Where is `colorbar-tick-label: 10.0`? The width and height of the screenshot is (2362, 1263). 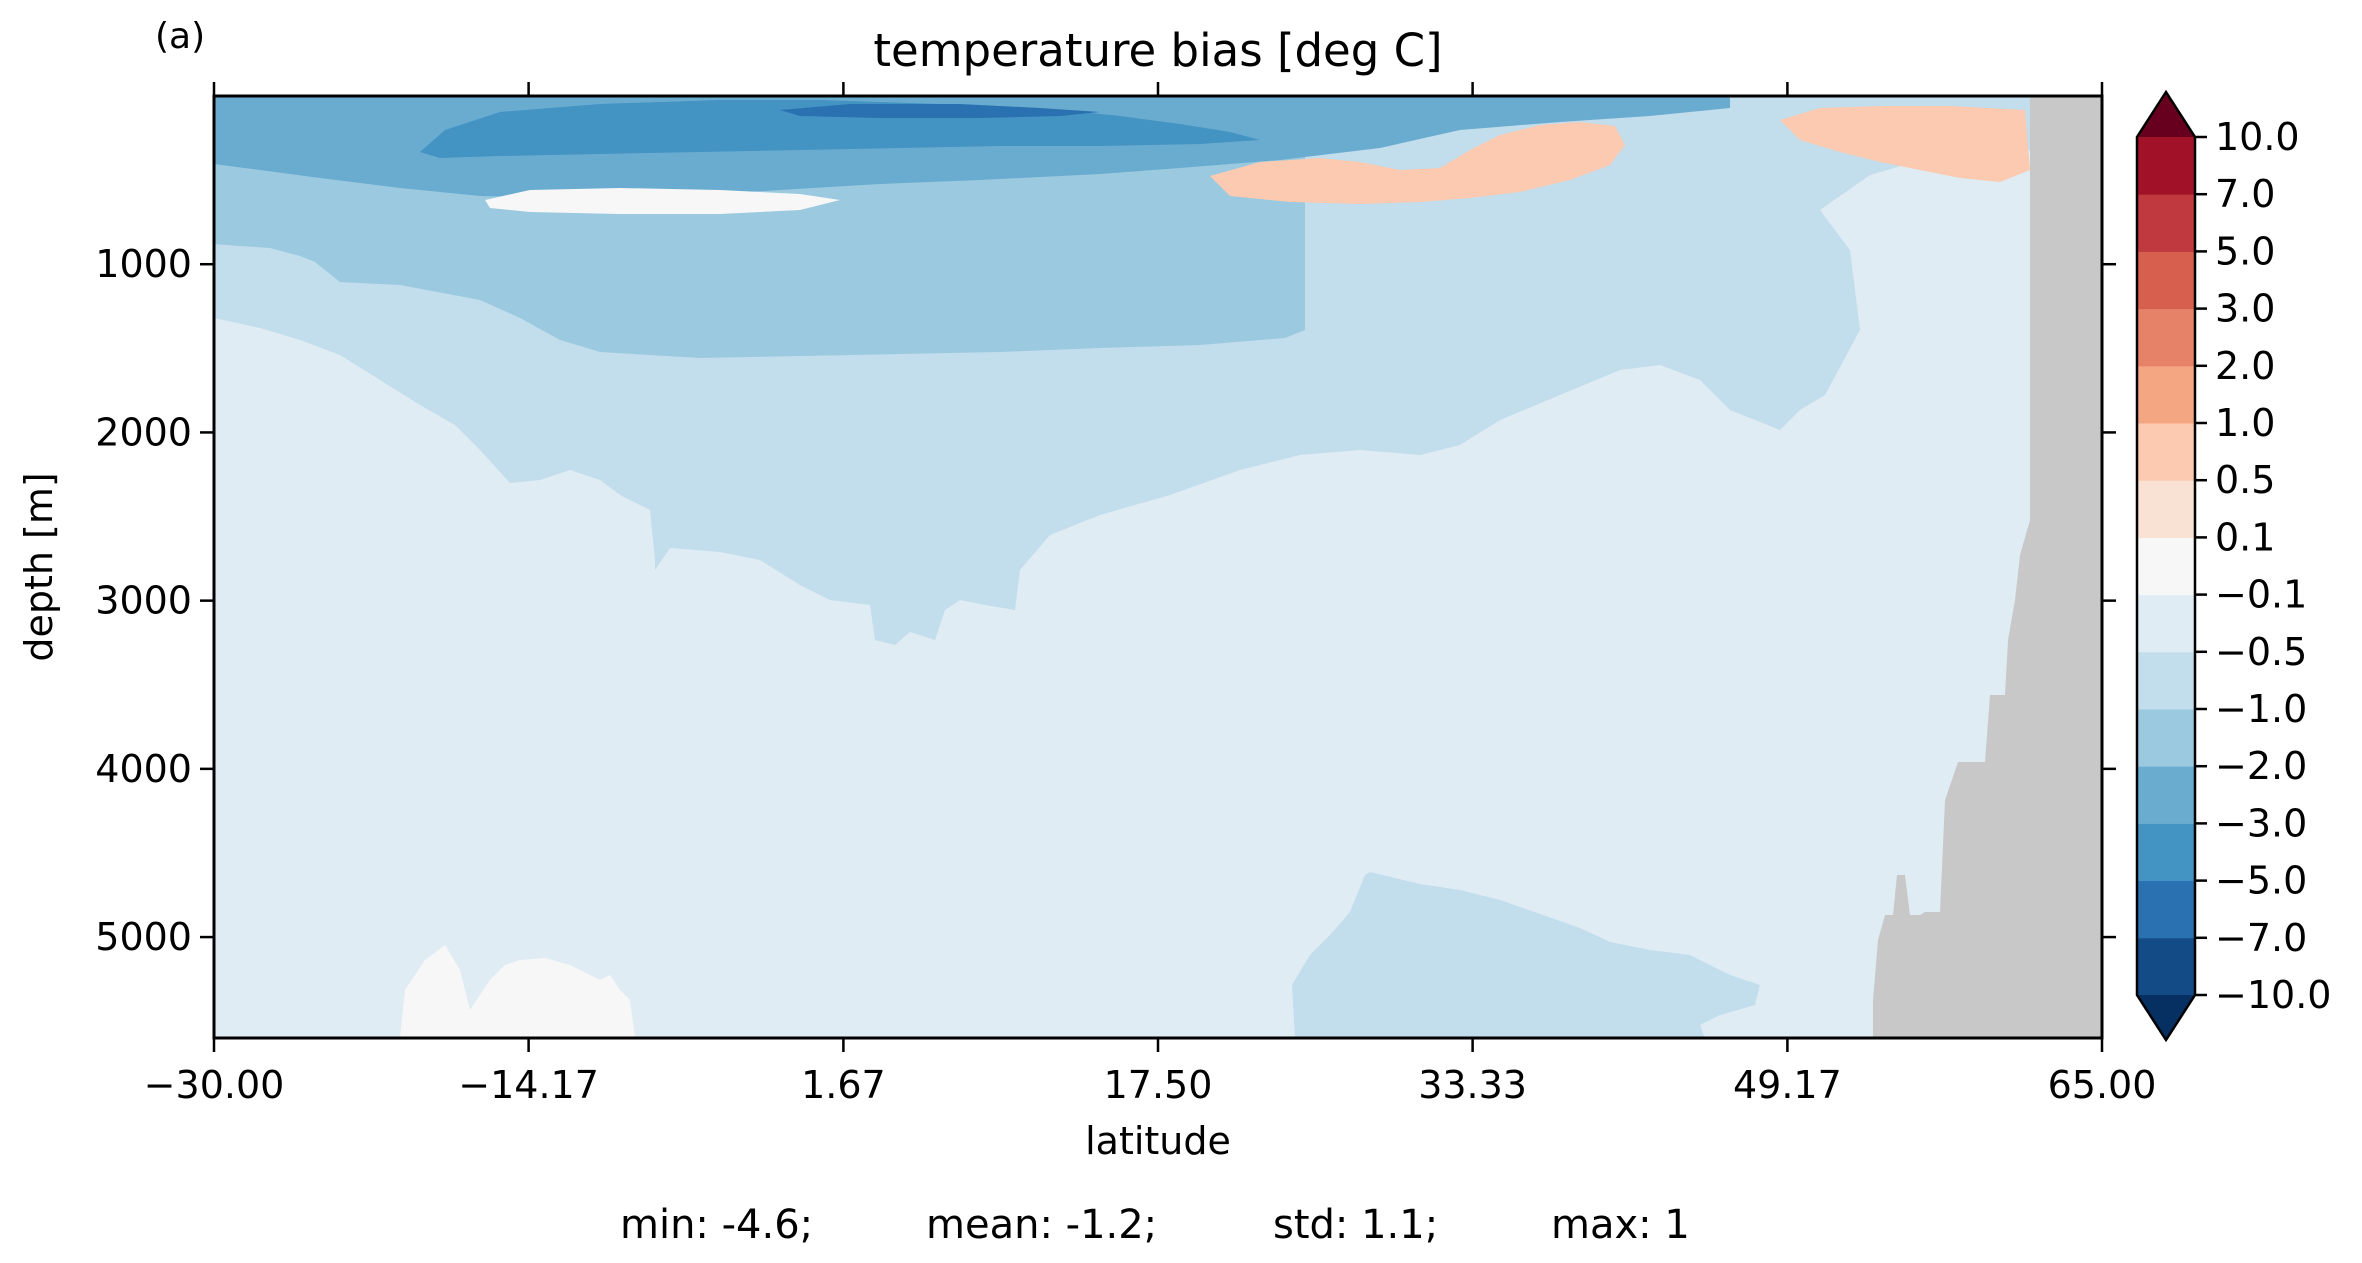
colorbar-tick-label: 10.0 is located at coordinates (2257, 137).